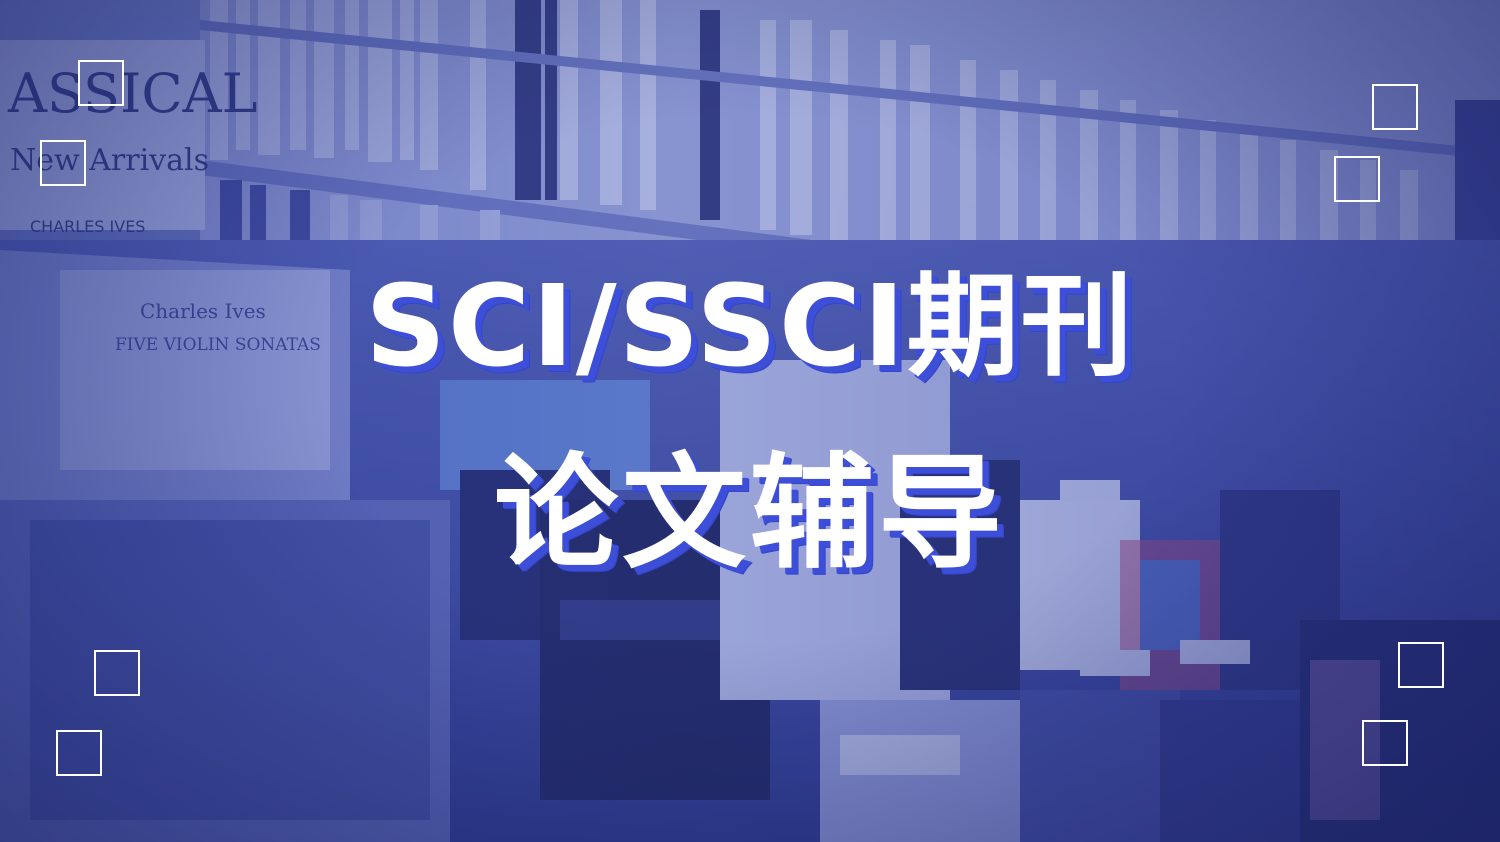  Describe the element at coordinates (87, 226) in the screenshot. I see `svg-text: CHARLES IVES` at that location.